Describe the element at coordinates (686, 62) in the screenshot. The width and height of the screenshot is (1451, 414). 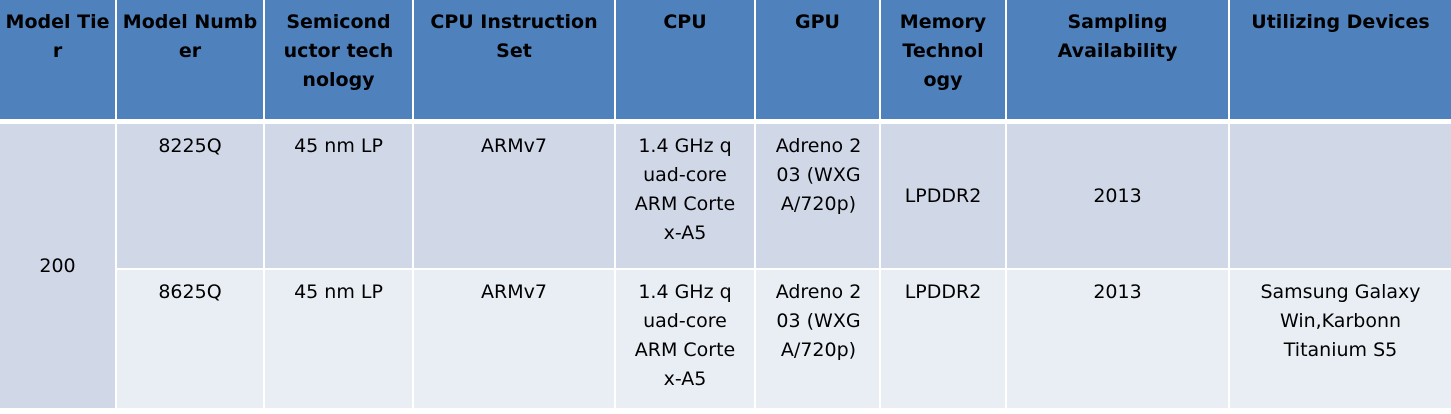
I see `header-cpu: CPU` at that location.